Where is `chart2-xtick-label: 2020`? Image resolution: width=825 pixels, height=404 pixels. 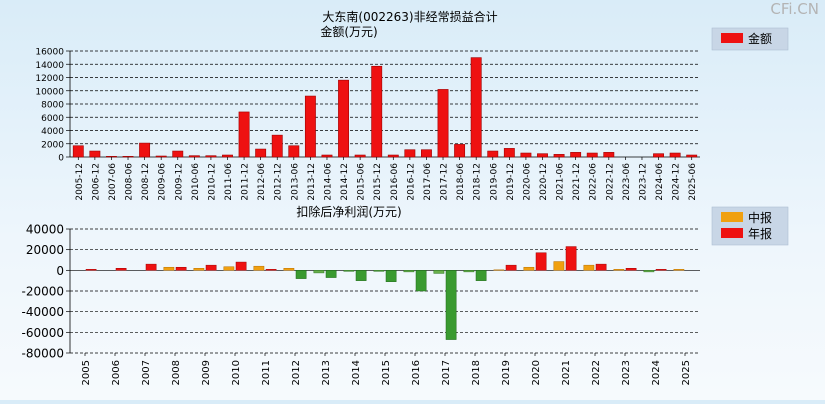 chart2-xtick-label: 2020 is located at coordinates (536, 372).